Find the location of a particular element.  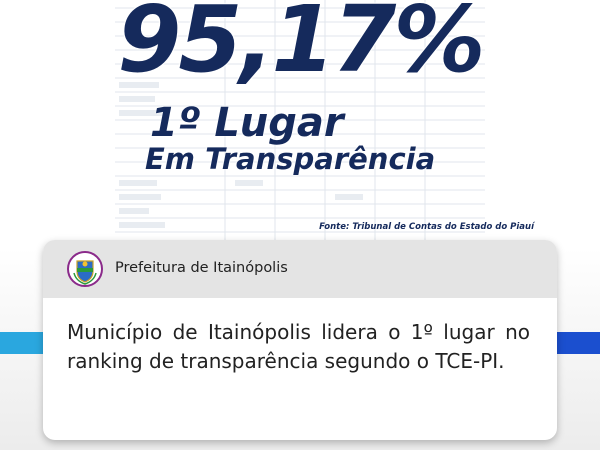

subtitle: Em Transparência is located at coordinates (290, 159).